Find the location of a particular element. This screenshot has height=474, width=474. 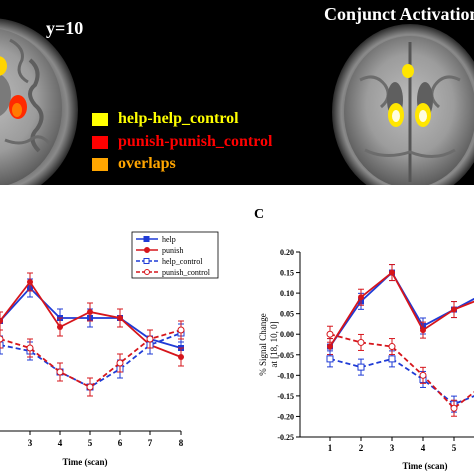

y-tick-label: -0.10 is located at coordinates (285, 375).